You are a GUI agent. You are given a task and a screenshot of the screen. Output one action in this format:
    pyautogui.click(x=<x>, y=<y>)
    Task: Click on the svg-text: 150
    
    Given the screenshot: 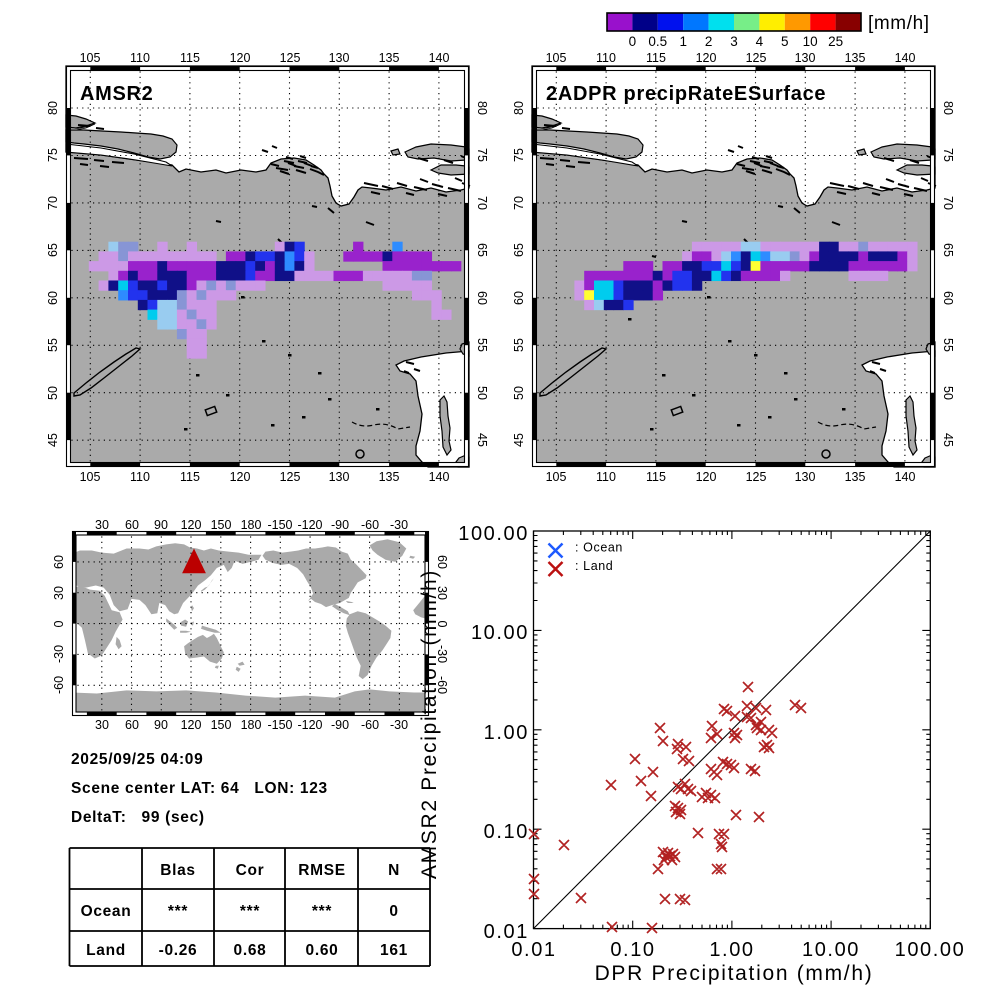 What is the action you would take?
    pyautogui.click(x=221, y=725)
    